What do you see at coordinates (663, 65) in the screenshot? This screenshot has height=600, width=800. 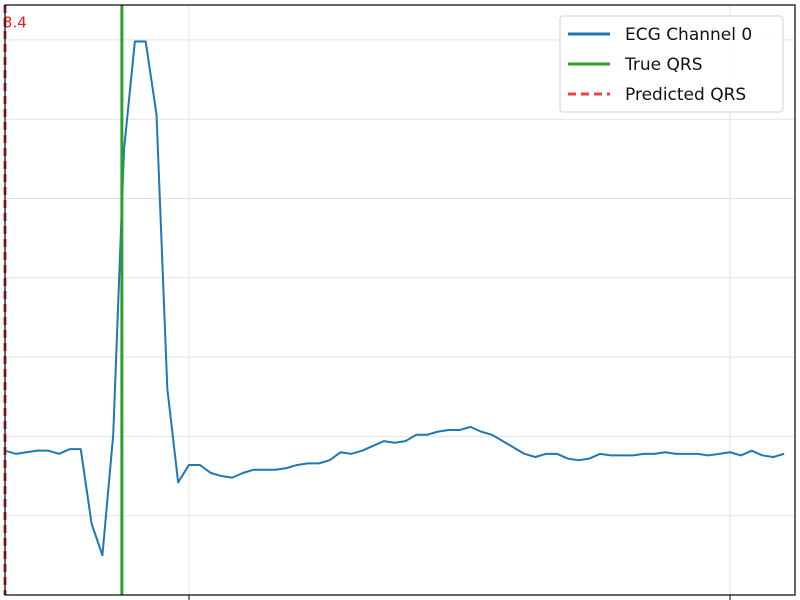 I see `legend-label: True QRS` at bounding box center [663, 65].